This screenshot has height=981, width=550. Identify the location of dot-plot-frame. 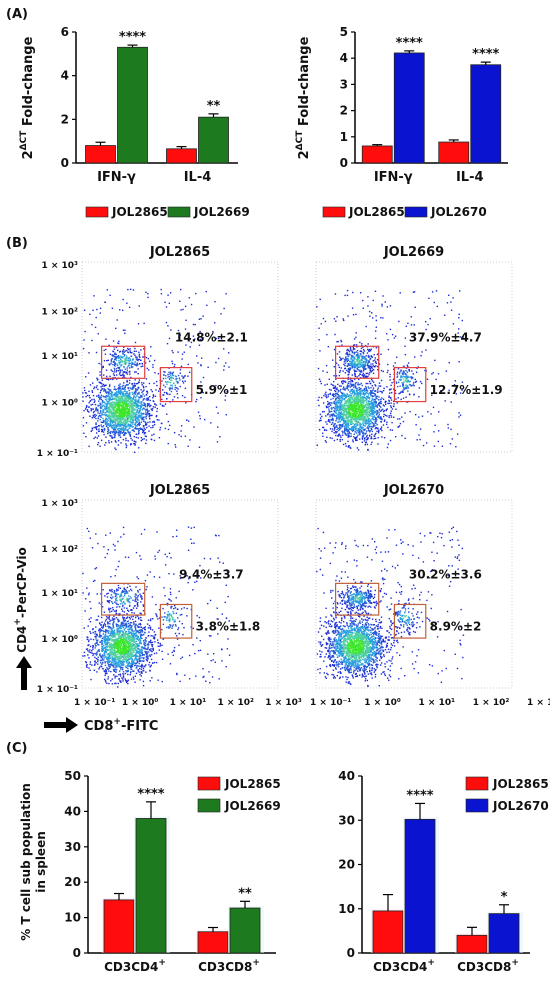
(180, 357).